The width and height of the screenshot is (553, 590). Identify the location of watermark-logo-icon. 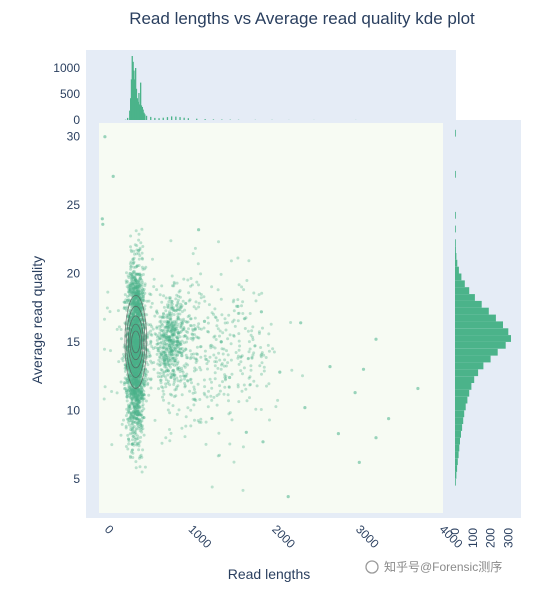
(372, 567).